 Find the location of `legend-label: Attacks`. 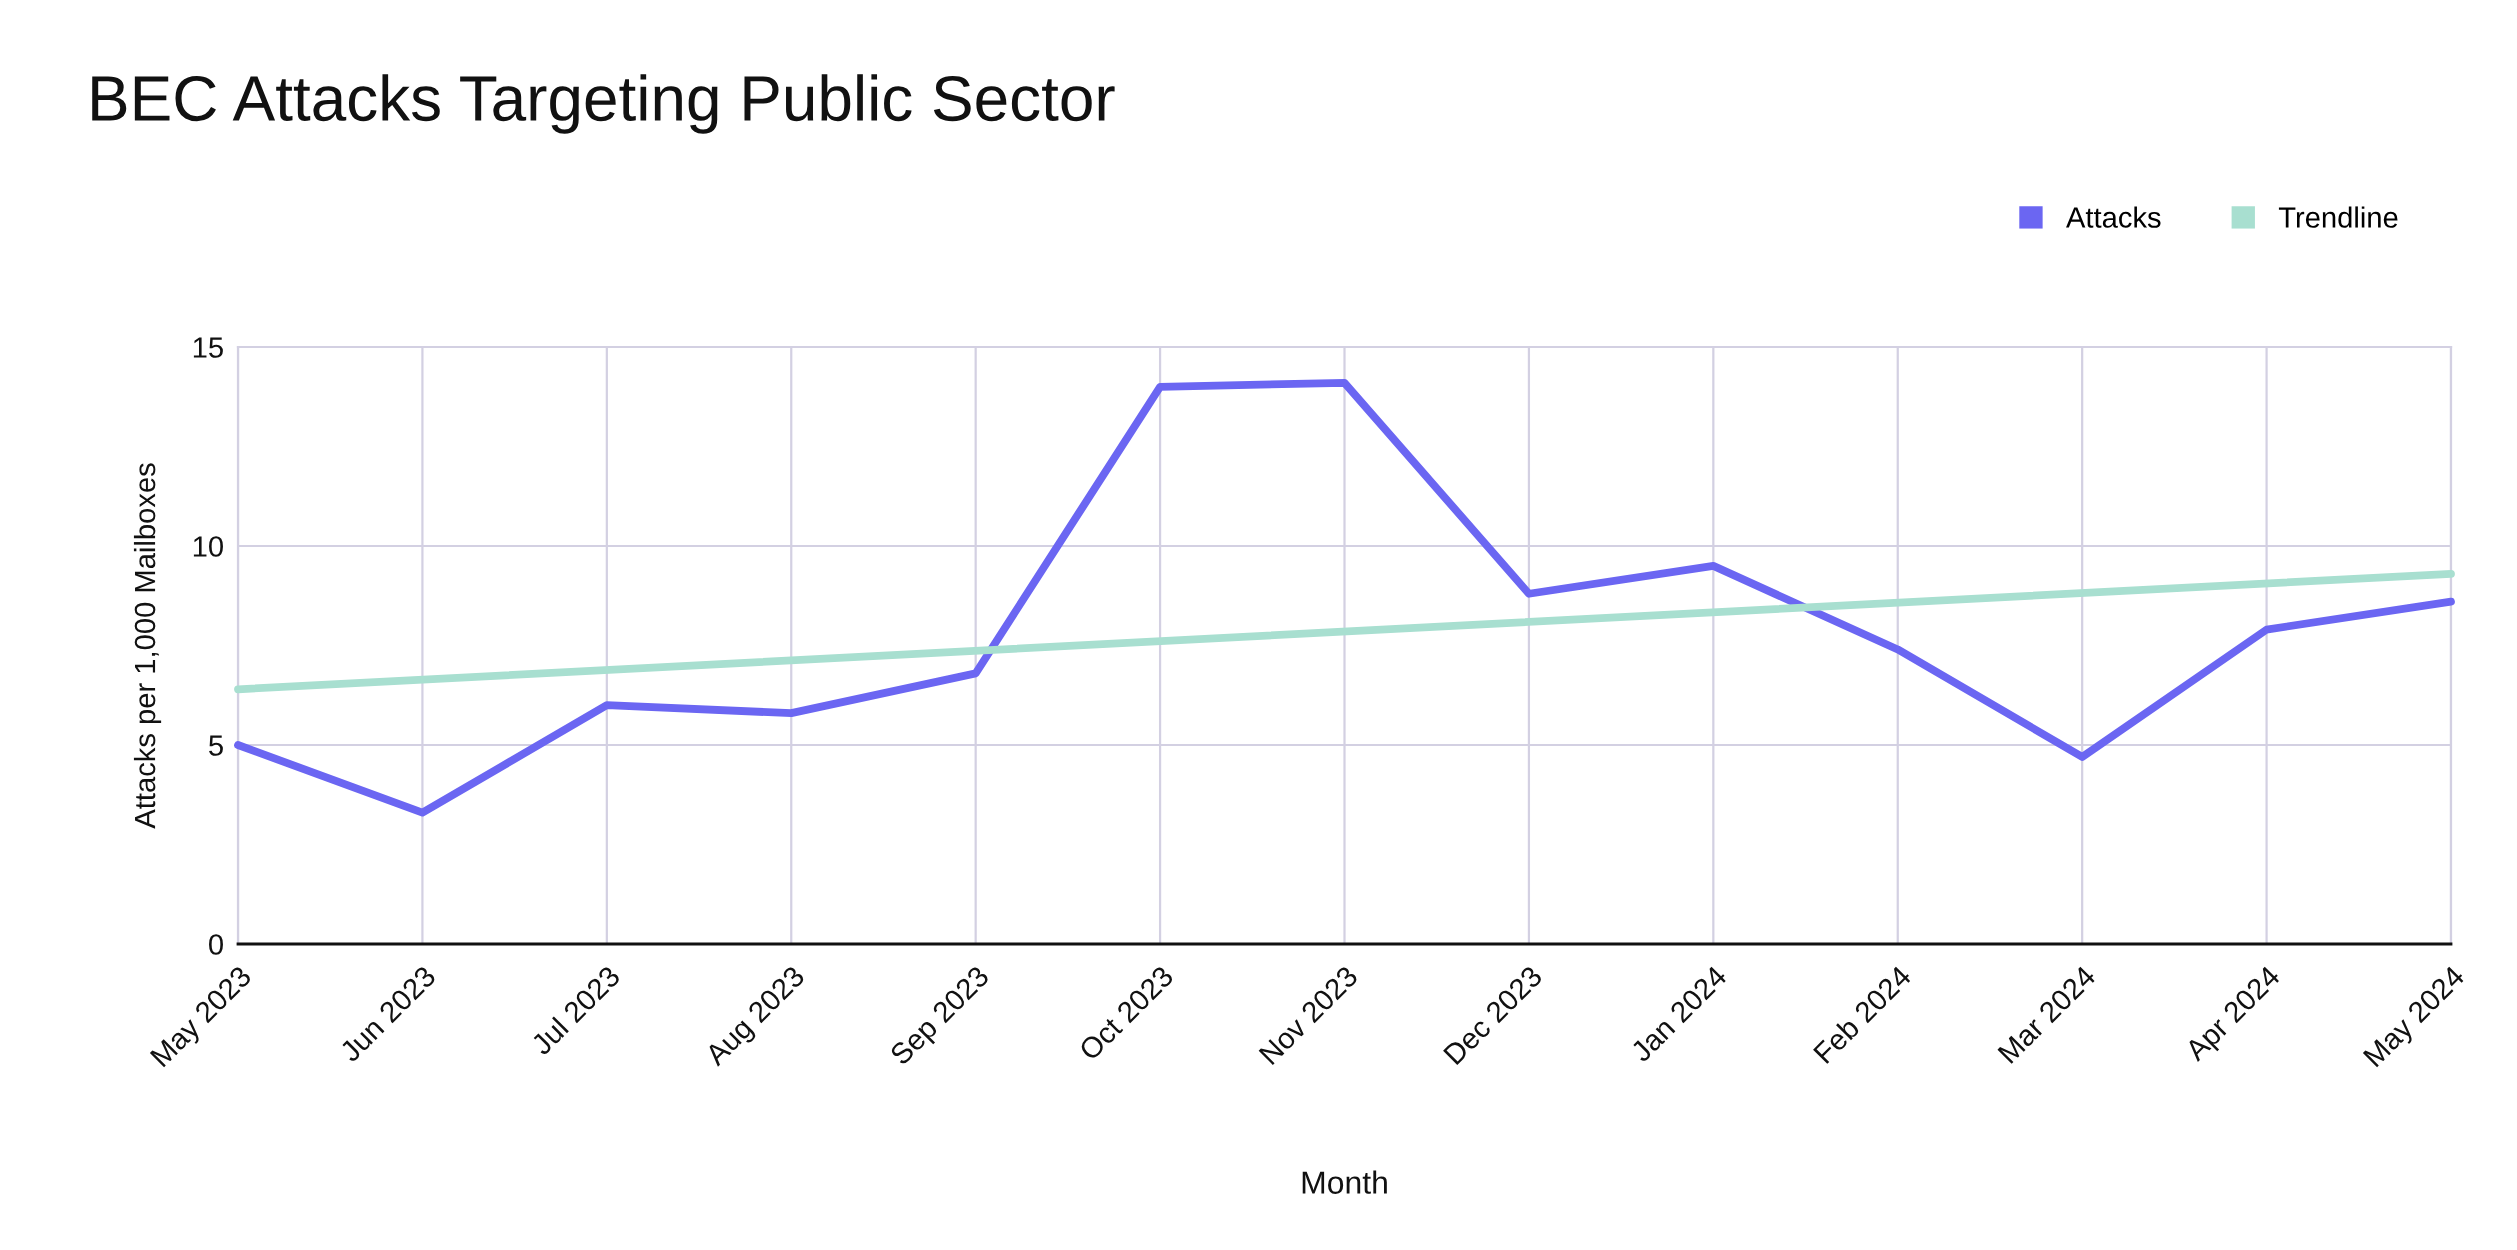

legend-label: Attacks is located at coordinates (2113, 217).